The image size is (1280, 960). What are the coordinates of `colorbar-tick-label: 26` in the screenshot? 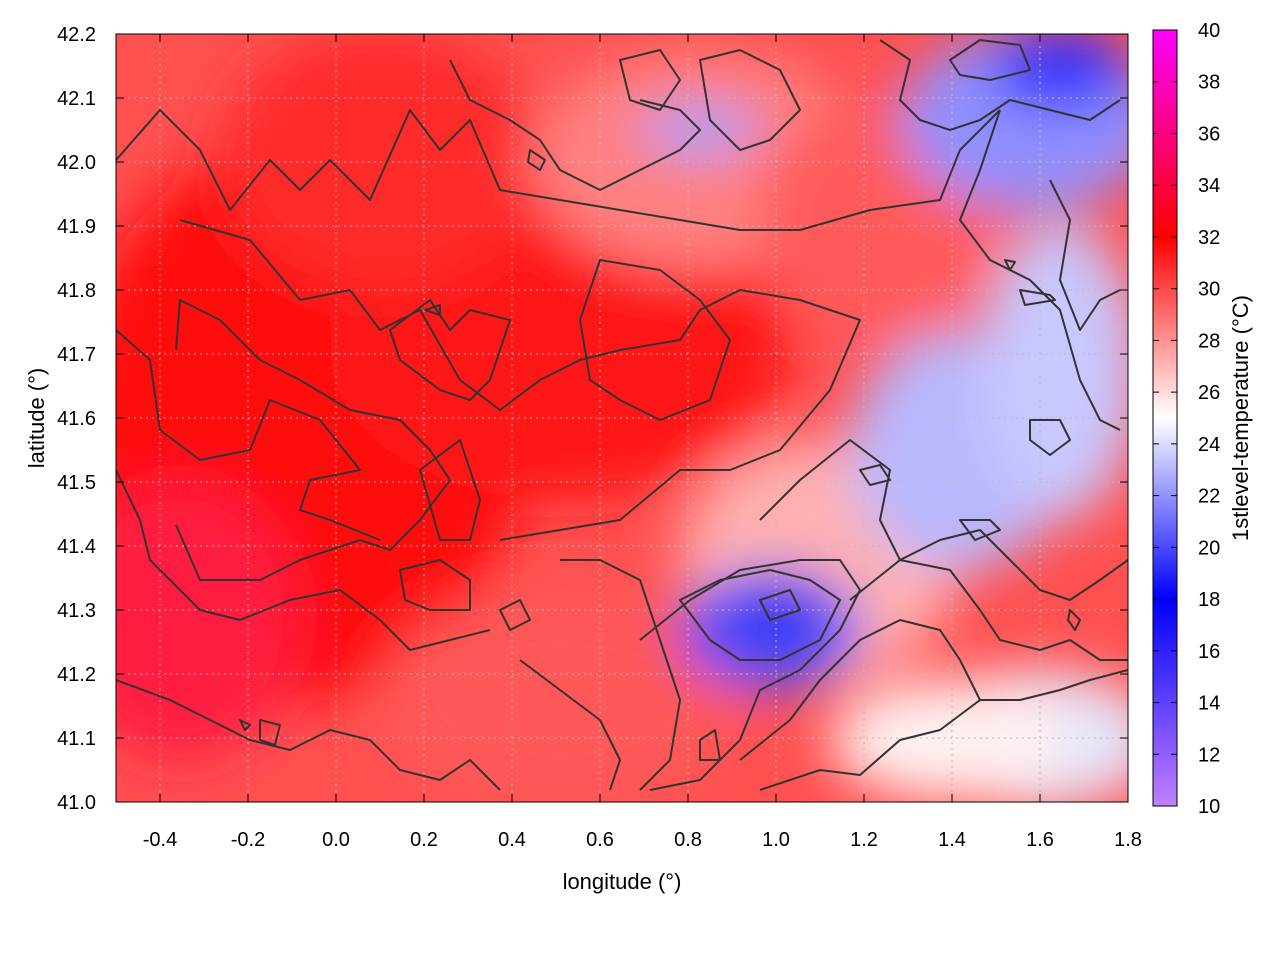 It's located at (1209, 393).